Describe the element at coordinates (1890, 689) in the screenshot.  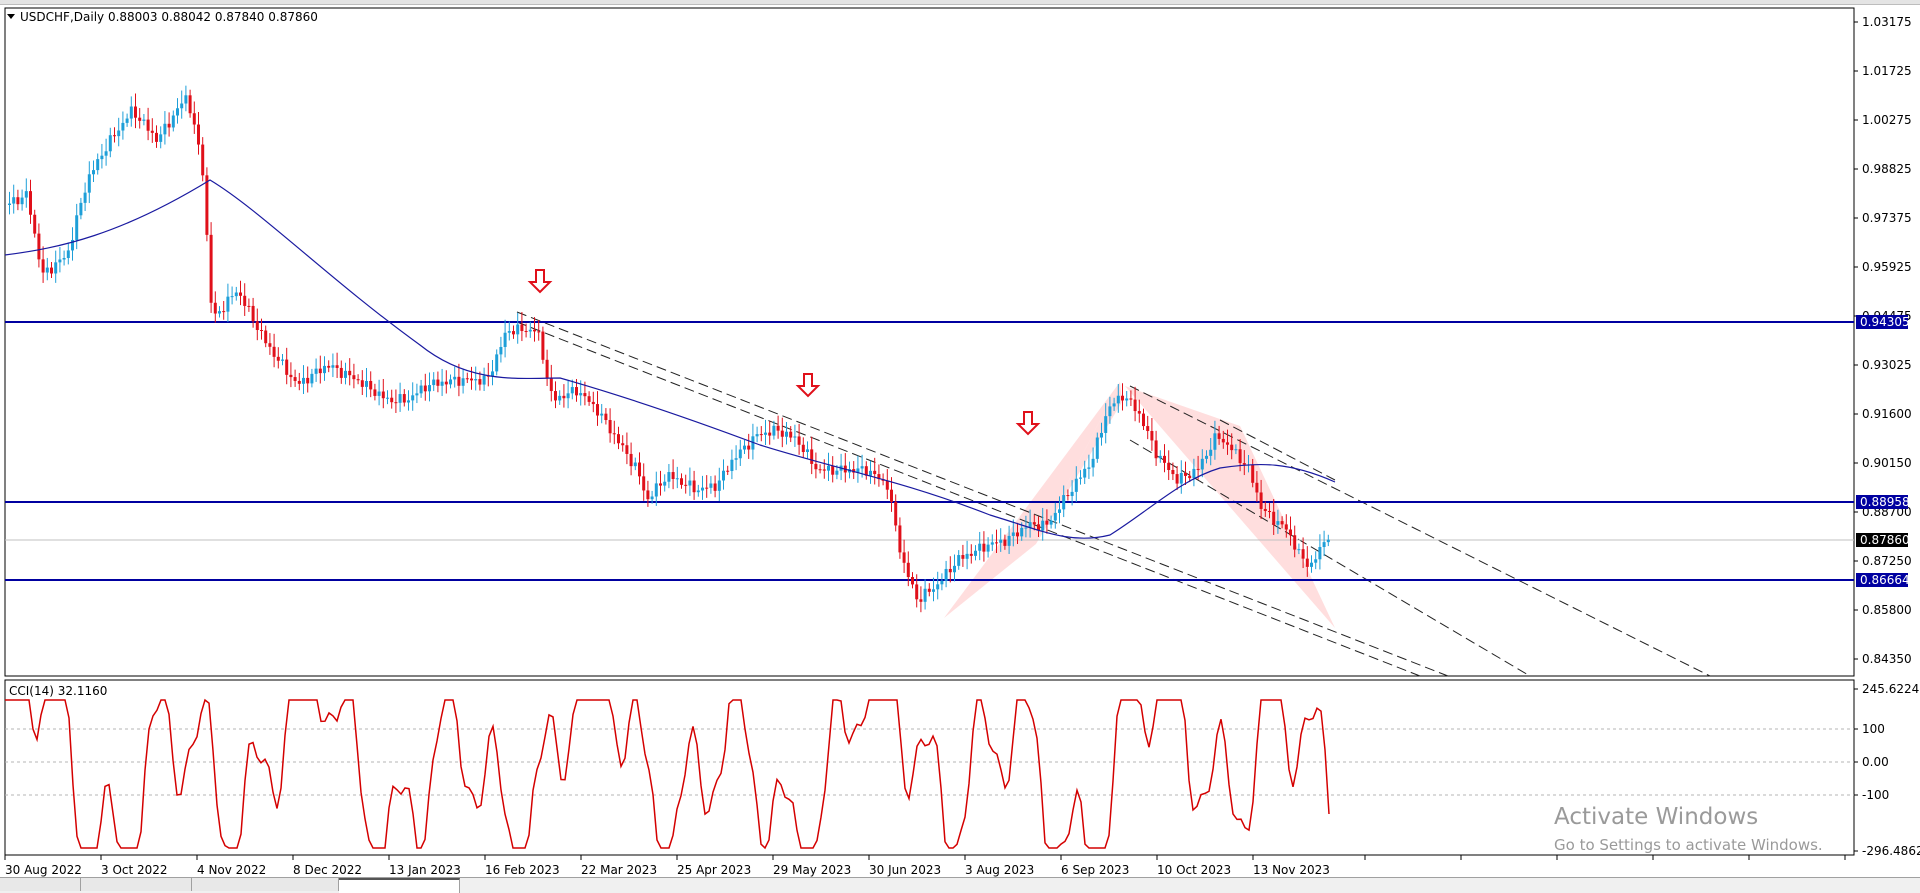
I see `cci-tick-label: 245.6224` at that location.